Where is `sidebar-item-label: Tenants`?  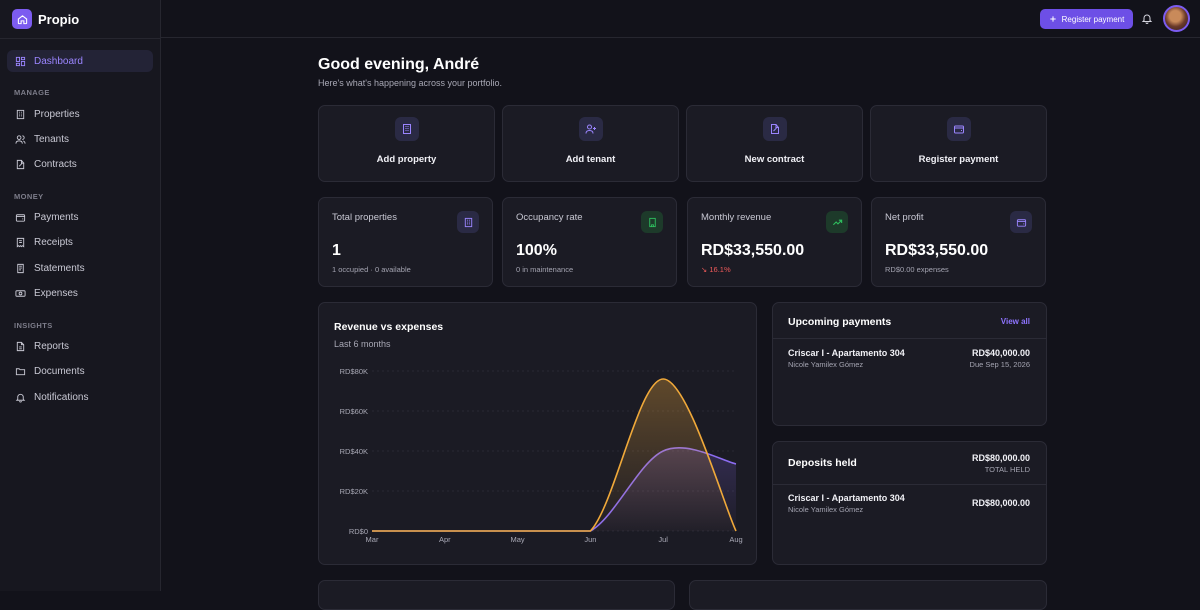 sidebar-item-label: Tenants is located at coordinates (52, 139).